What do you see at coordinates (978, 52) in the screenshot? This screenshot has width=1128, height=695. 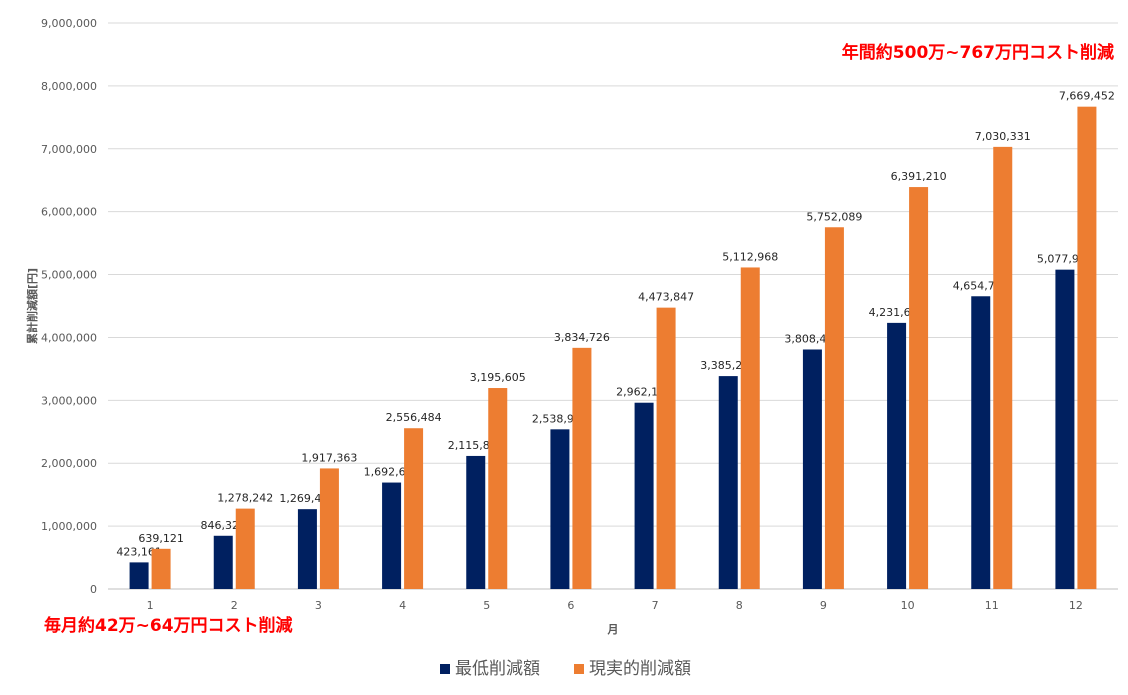 I see `annotation-annual: 年間約500万~767万円コスト削減` at bounding box center [978, 52].